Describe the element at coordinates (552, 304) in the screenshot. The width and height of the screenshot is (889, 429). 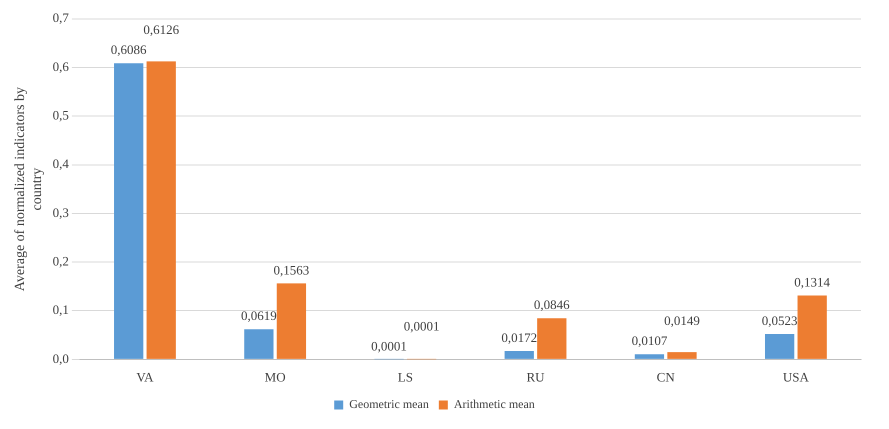
I see `data-label: 0,0846` at that location.